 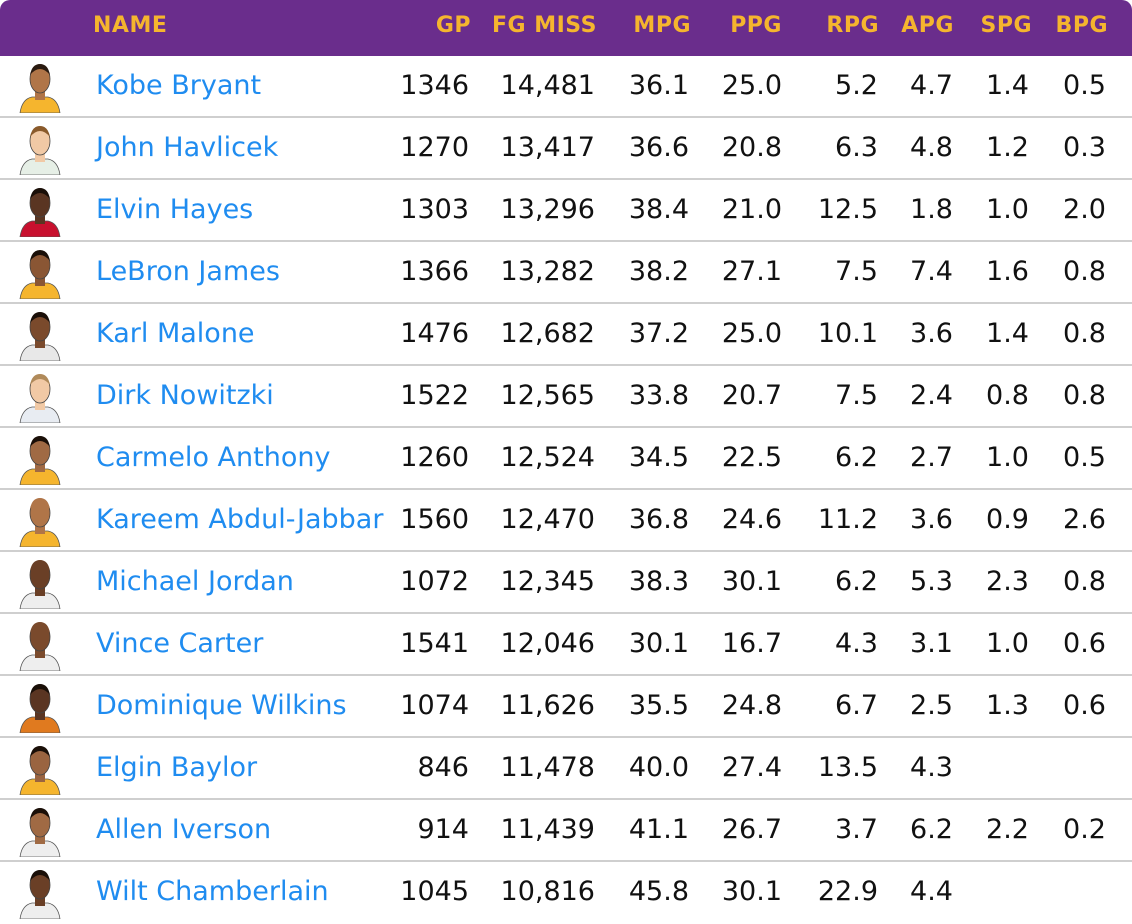 I want to click on header-ppg: PPG, so click(x=756, y=25).